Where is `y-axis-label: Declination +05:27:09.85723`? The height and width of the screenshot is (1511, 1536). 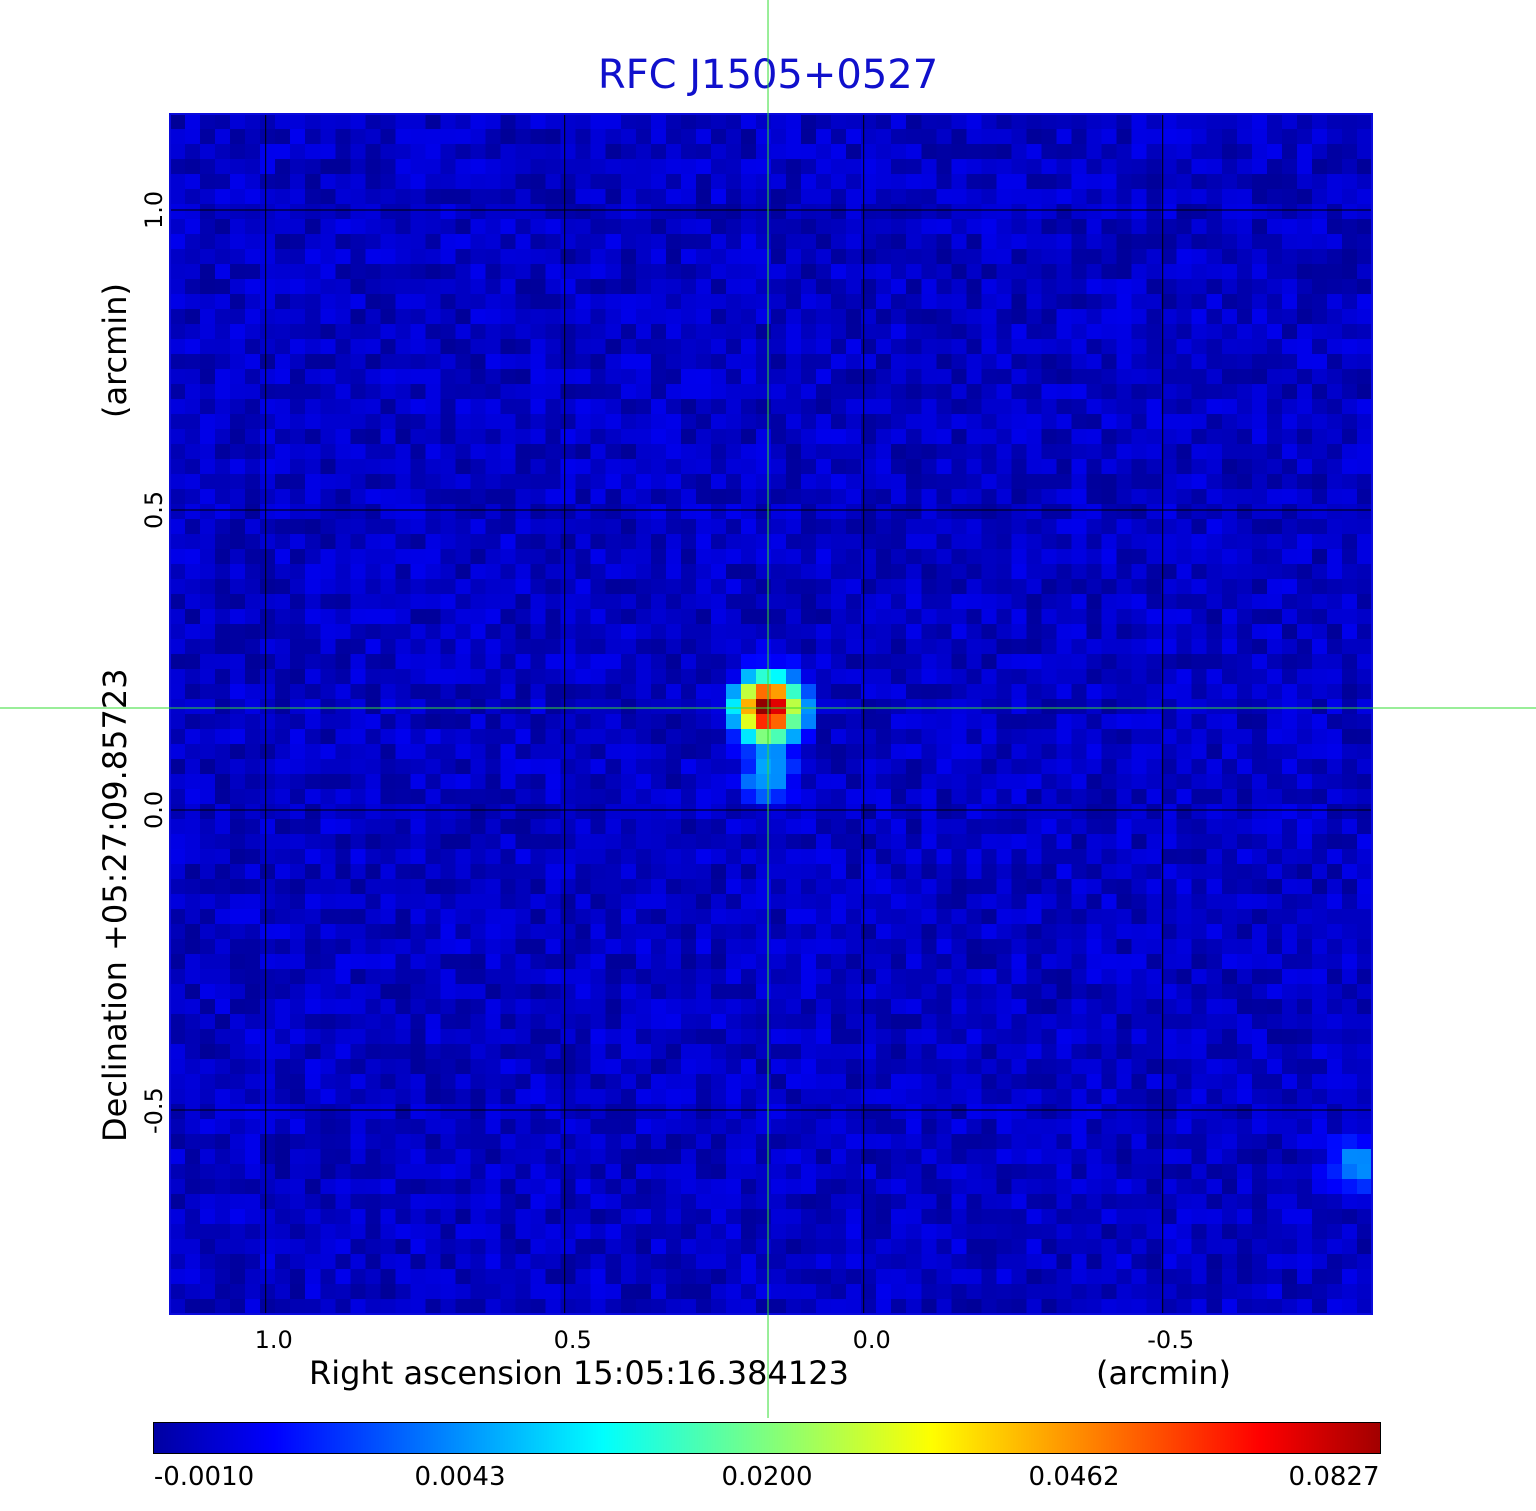
y-axis-label: Declination +05:27:09.85723 is located at coordinates (115, 905).